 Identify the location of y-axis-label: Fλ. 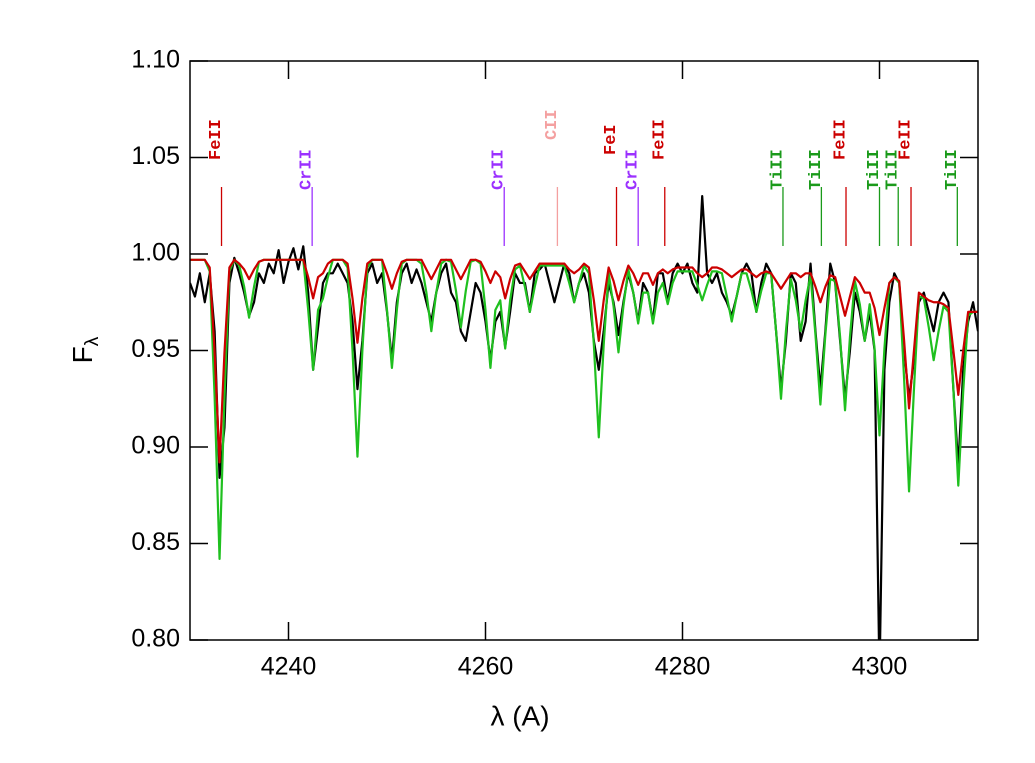
(85, 349).